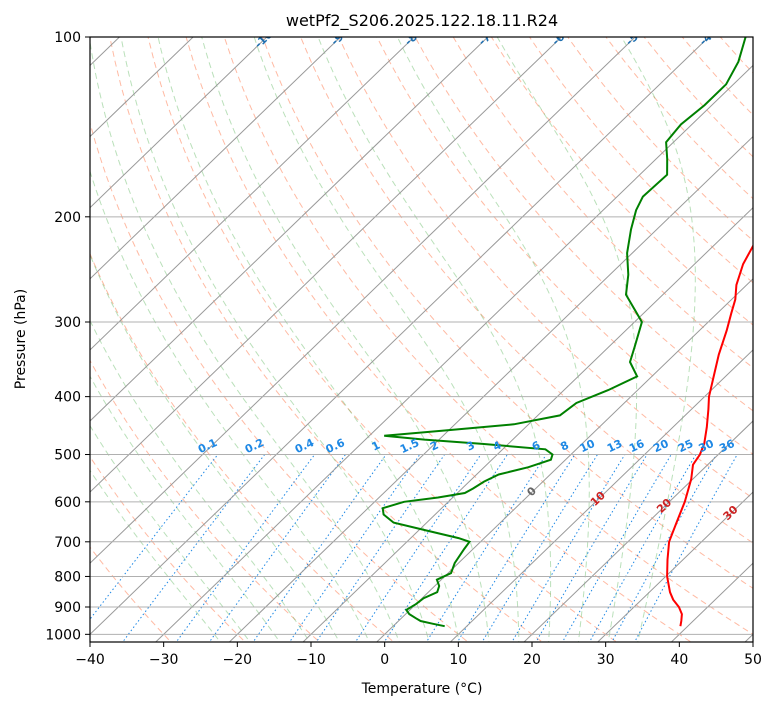 Image resolution: width=775 pixels, height=708 pixels. I want to click on mixing-ratio-label: 13, so click(614, 446).